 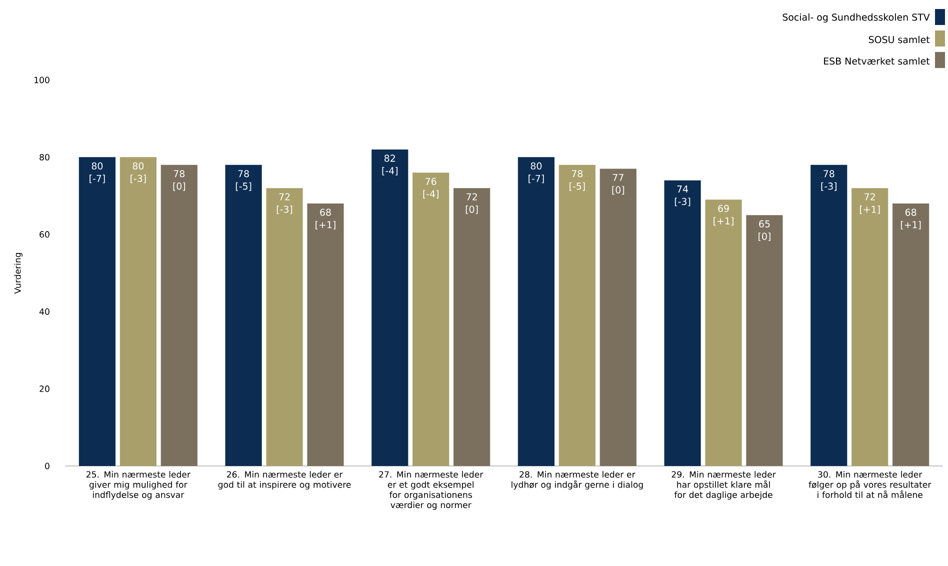 What do you see at coordinates (724, 215) in the screenshot?
I see `data-label: 69 [+1]` at bounding box center [724, 215].